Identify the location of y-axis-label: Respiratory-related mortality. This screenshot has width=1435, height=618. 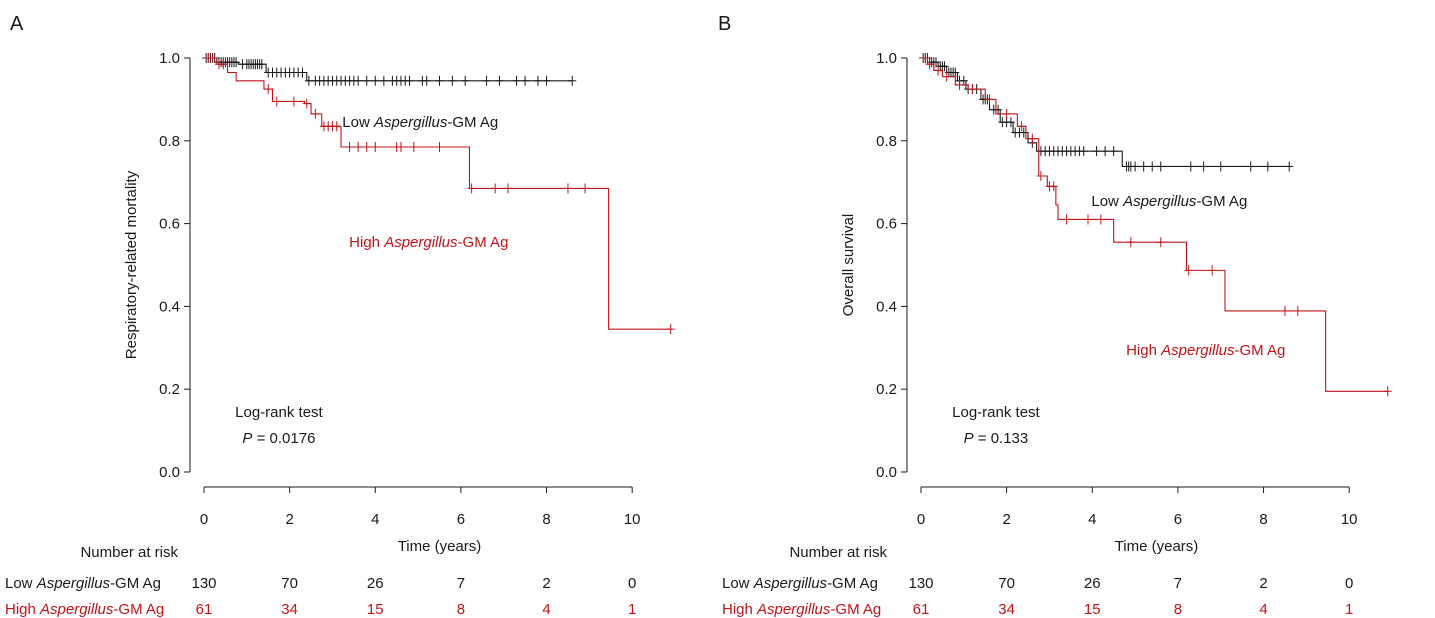
(131, 264).